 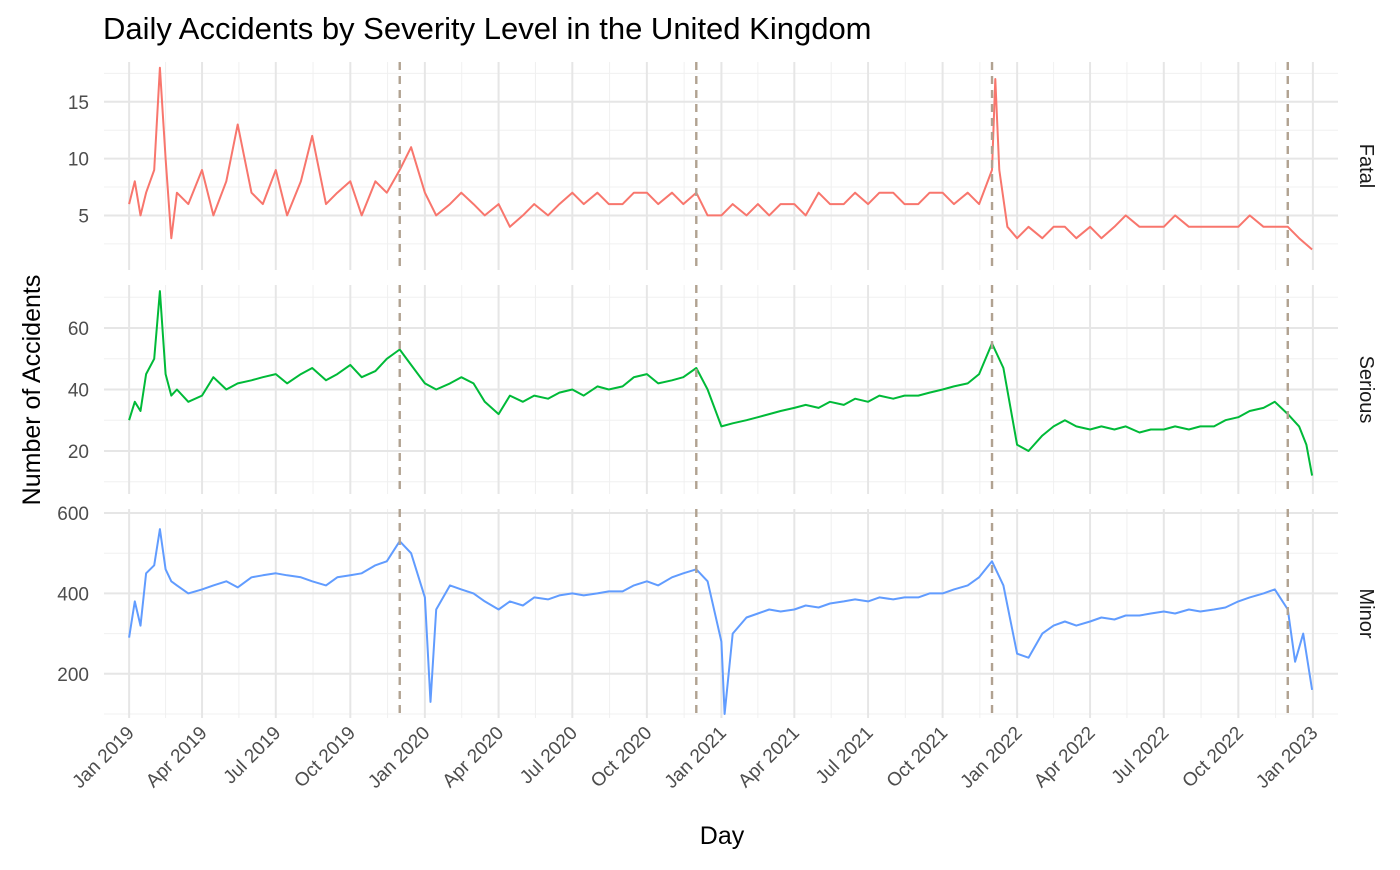 I want to click on x-axis-title: Day, so click(x=722, y=836).